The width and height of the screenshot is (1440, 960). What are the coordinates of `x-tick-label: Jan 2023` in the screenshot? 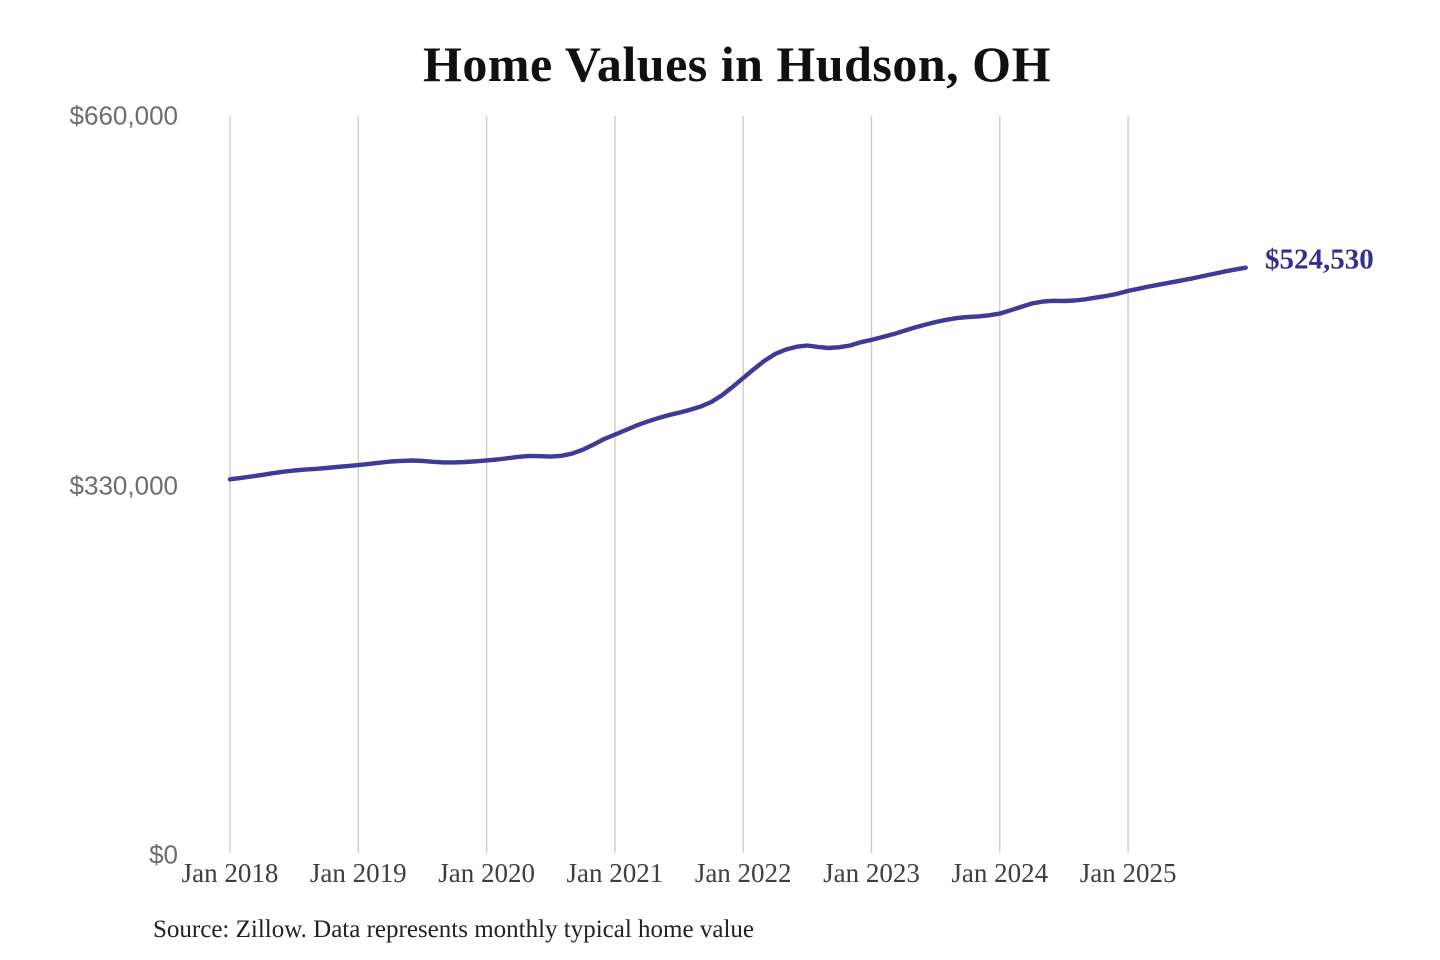 It's located at (871, 873).